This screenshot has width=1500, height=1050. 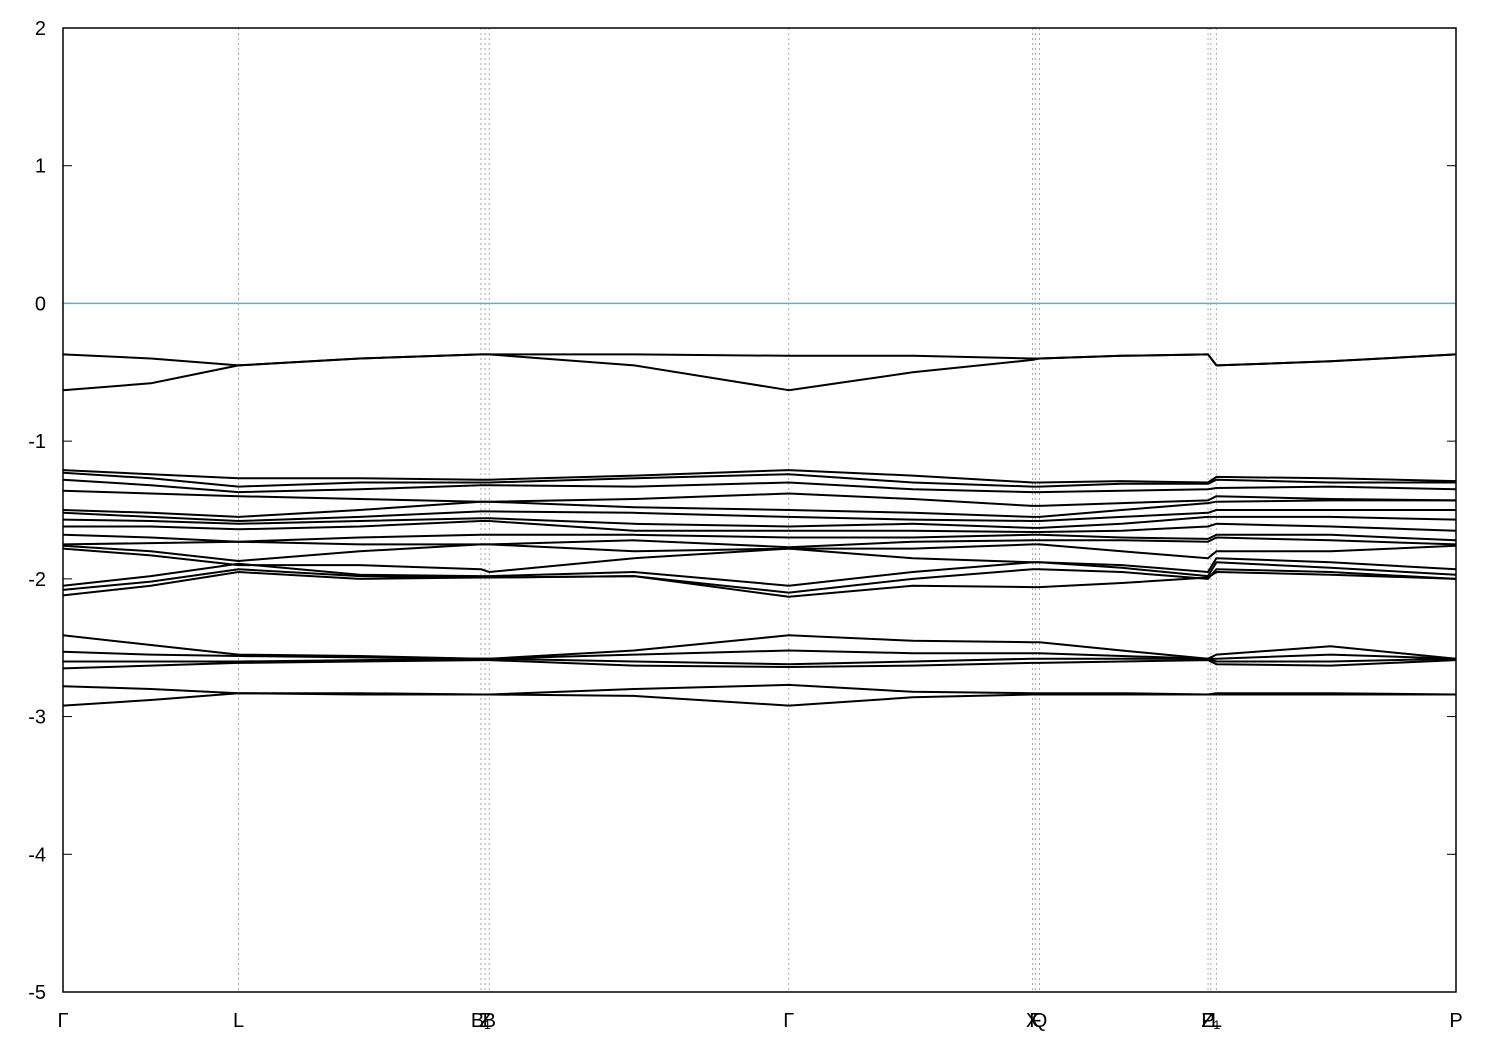 I want to click on x-tick-label: F, so click(x=1035, y=1021).